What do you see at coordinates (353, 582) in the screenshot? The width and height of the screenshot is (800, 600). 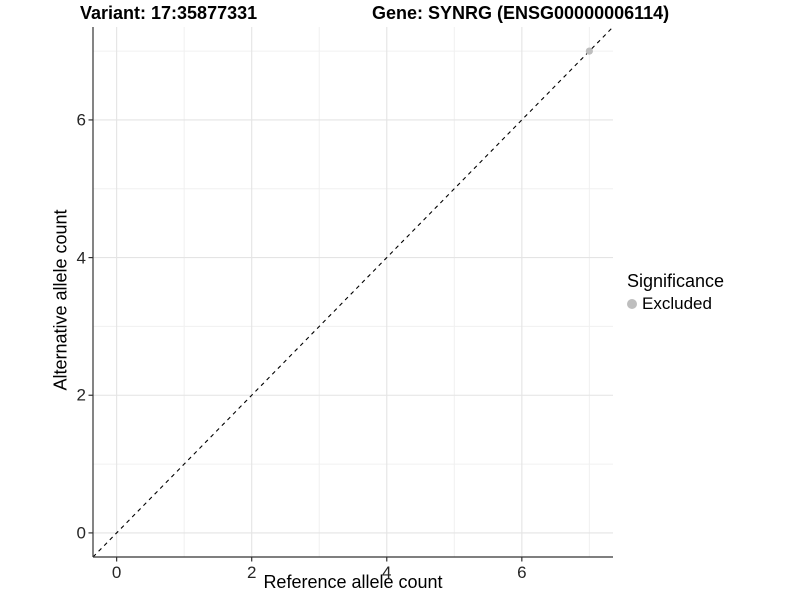 I see `x-axis-title: Reference allele count` at bounding box center [353, 582].